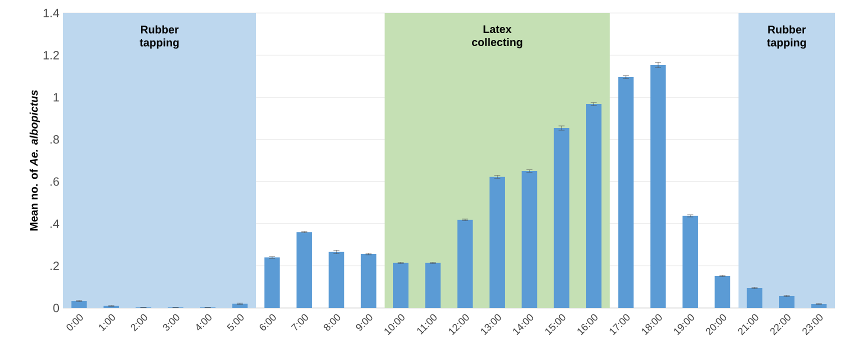 Image resolution: width=852 pixels, height=363 pixels. Describe the element at coordinates (35, 160) in the screenshot. I see `y-axis-title: Mean no. of Ae. albopictus` at that location.